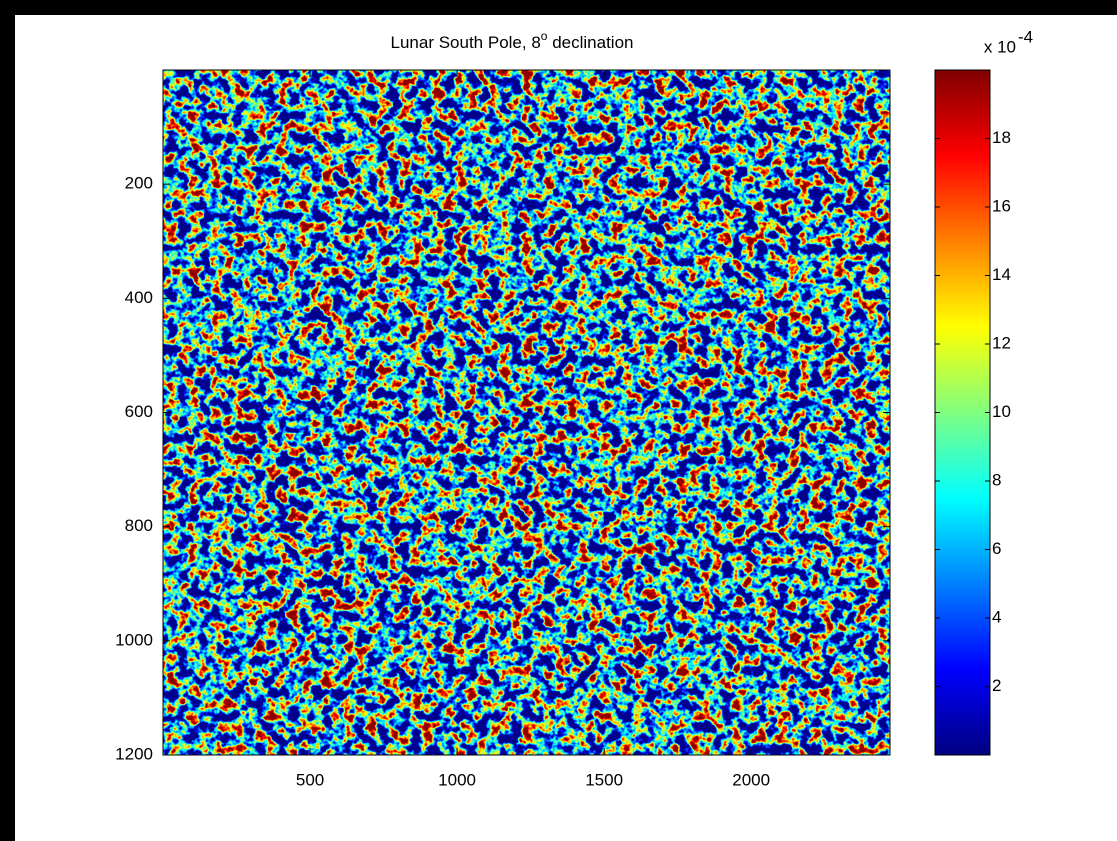 The image size is (1117, 841). Describe the element at coordinates (604, 779) in the screenshot. I see `x-tick-label: 1500` at that location.